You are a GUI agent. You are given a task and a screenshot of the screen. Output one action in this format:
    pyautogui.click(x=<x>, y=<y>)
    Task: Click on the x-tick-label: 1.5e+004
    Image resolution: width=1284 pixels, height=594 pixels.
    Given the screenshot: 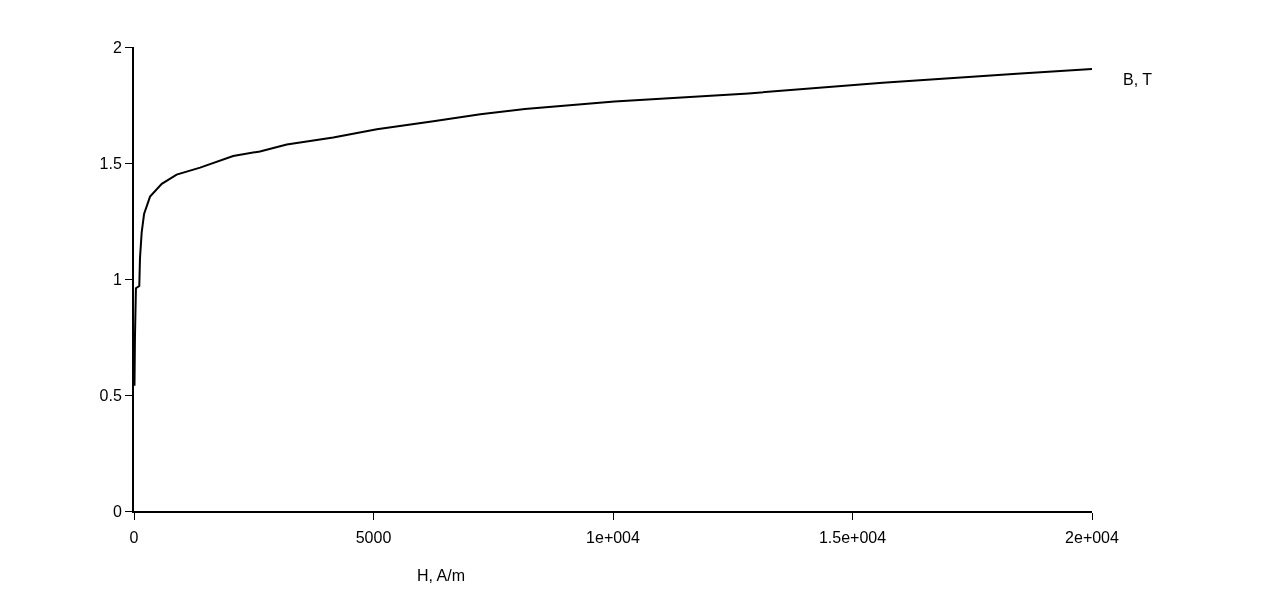 What is the action you would take?
    pyautogui.click(x=852, y=538)
    